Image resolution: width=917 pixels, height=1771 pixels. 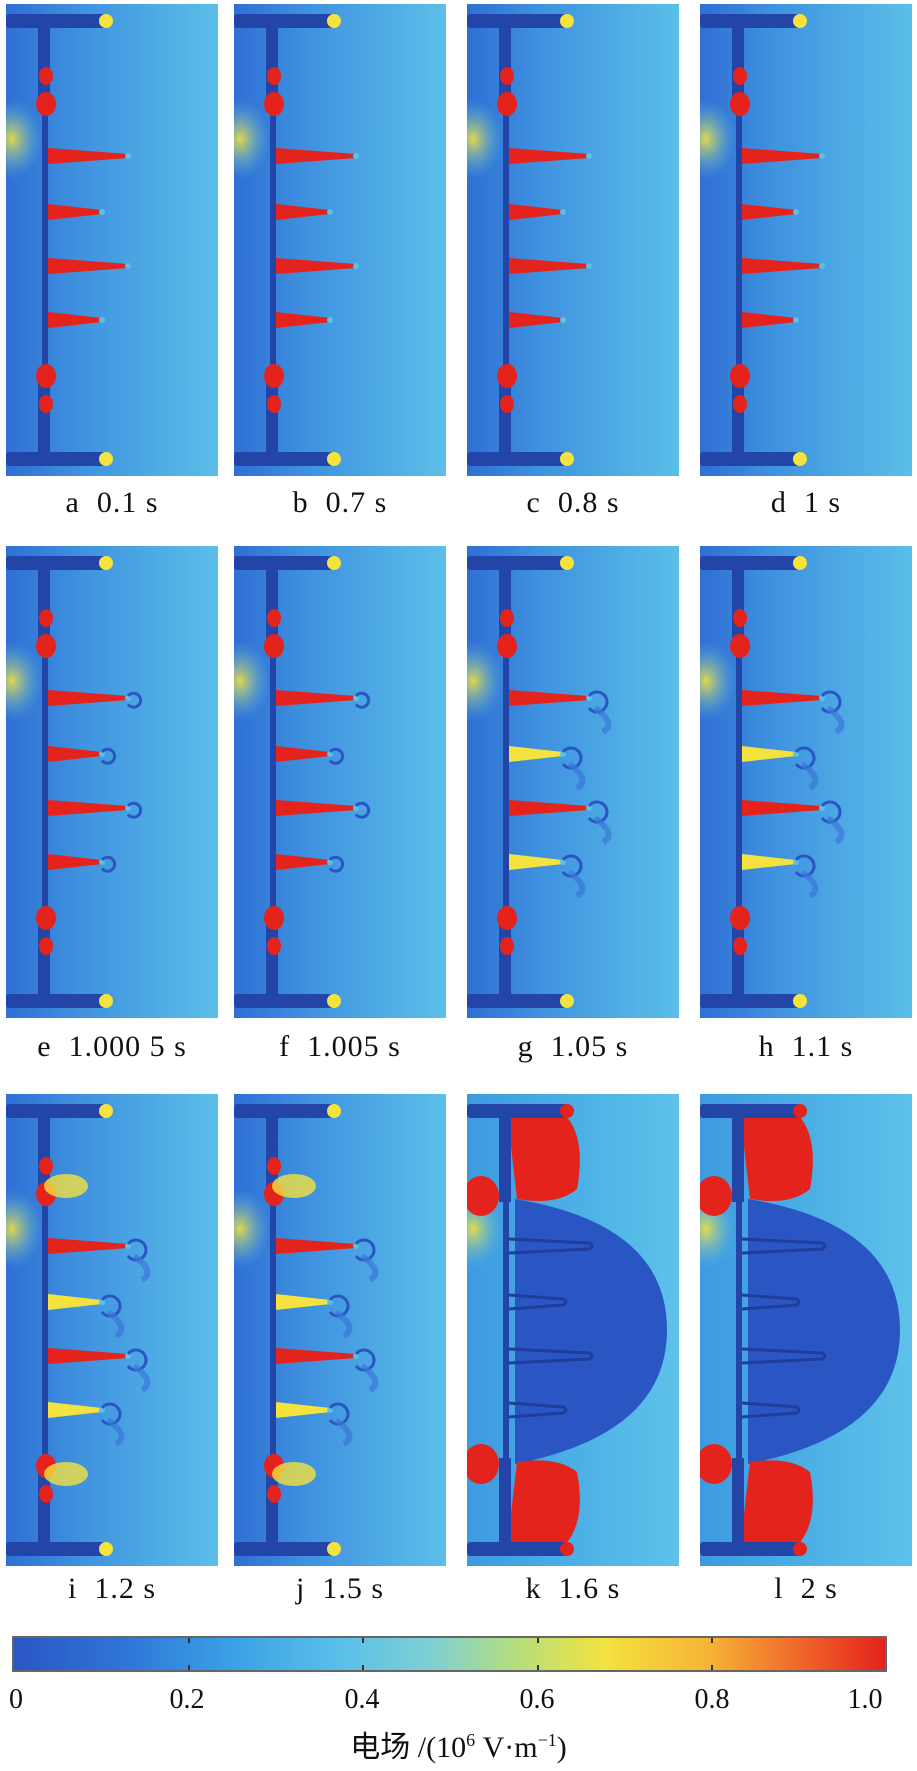 What do you see at coordinates (300, 502) in the screenshot?
I see `panel-label: b` at bounding box center [300, 502].